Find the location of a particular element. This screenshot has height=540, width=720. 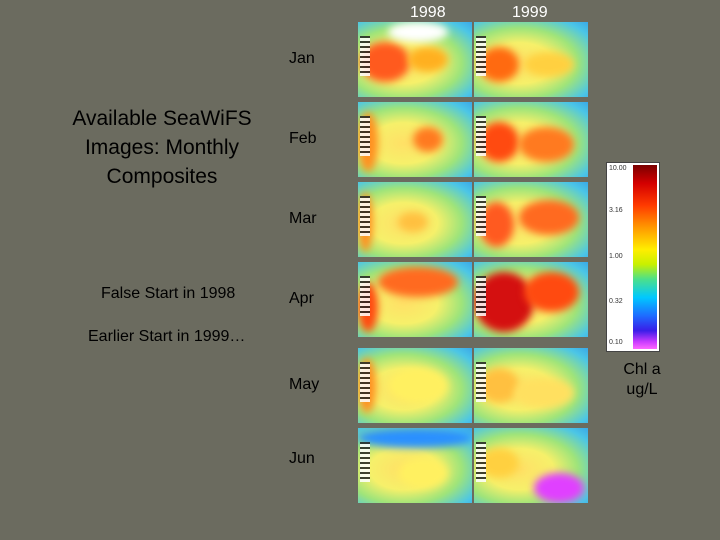

colorbar-tick: 0.10 is located at coordinates (616, 342).